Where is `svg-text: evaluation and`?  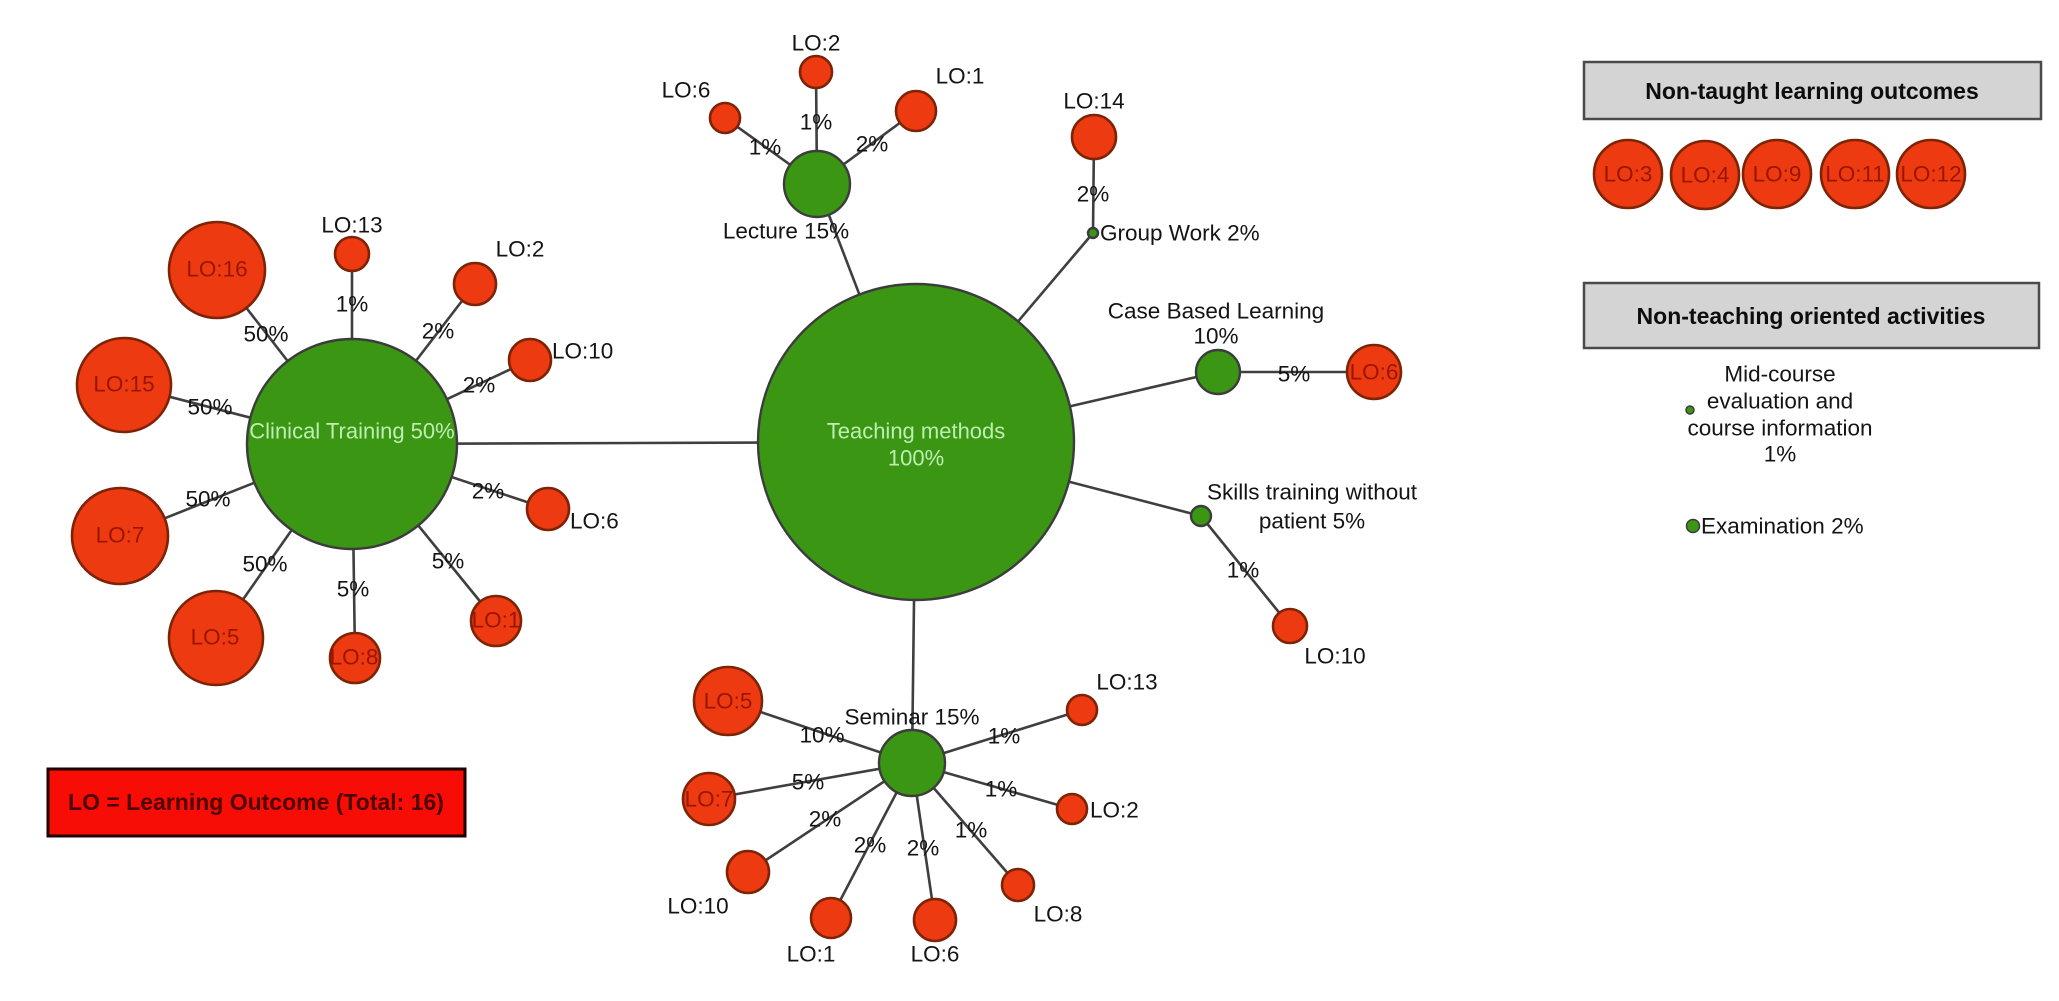 svg-text: evaluation and is located at coordinates (1780, 401).